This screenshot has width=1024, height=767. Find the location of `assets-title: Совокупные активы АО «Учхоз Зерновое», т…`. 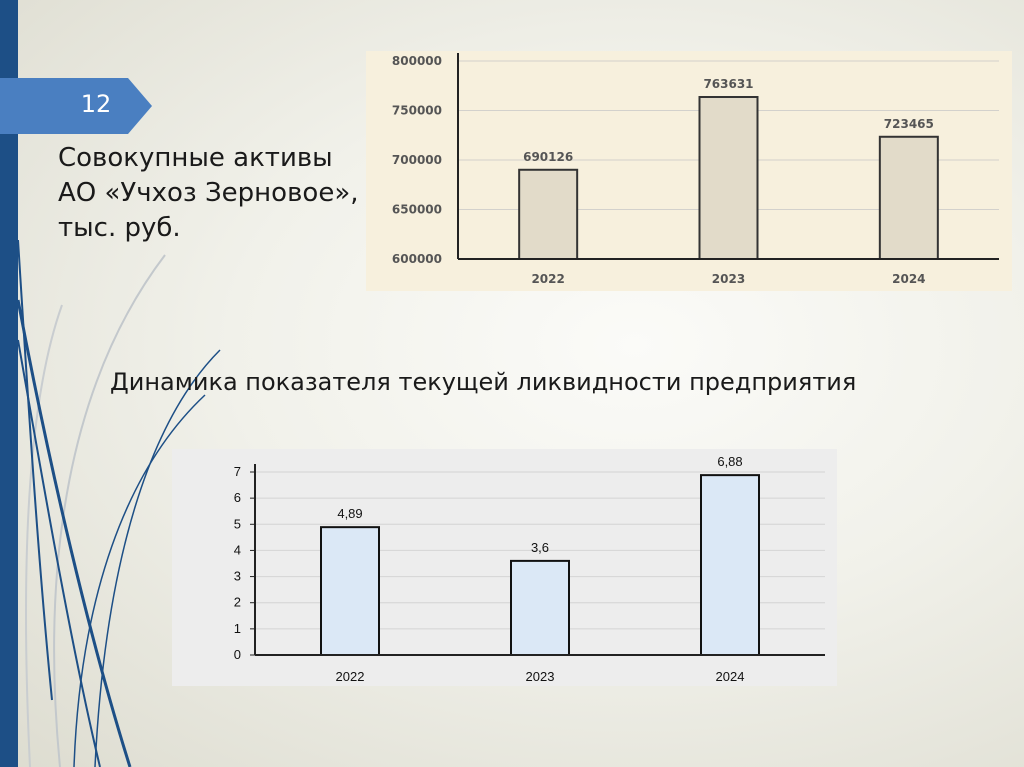

assets-title: Совокупные активы АО «Учхоз Зерновое», т… is located at coordinates (208, 193).